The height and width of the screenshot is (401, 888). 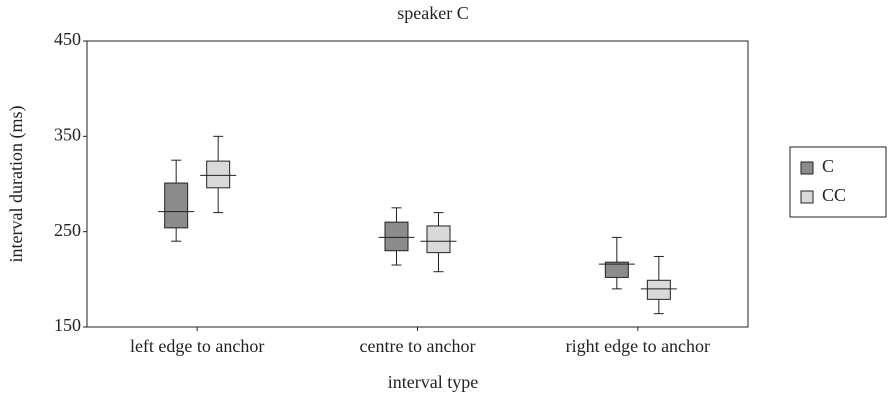 What do you see at coordinates (828, 166) in the screenshot?
I see `legend-label: C` at bounding box center [828, 166].